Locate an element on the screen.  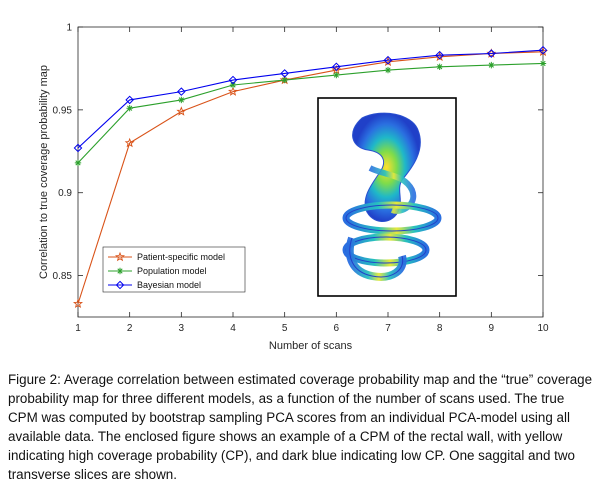
legend-label: Population model is located at coordinates (172, 271).